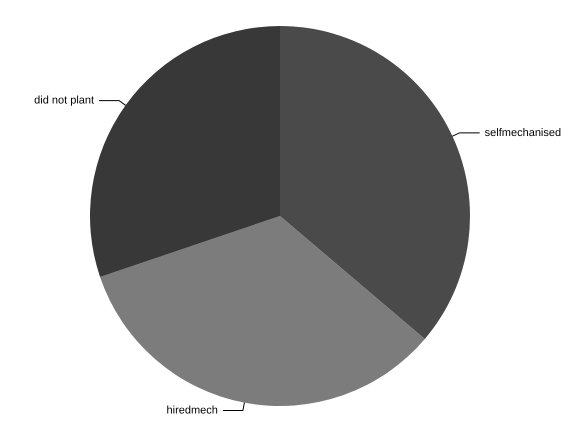 This screenshot has height=430, width=575. What do you see at coordinates (523, 132) in the screenshot?
I see `slice-label: selfmechanised` at bounding box center [523, 132].